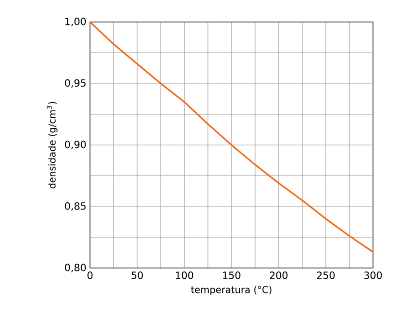 The image size is (413, 309). What do you see at coordinates (75, 145) in the screenshot?
I see `y-tick-label: 0,90` at bounding box center [75, 145].